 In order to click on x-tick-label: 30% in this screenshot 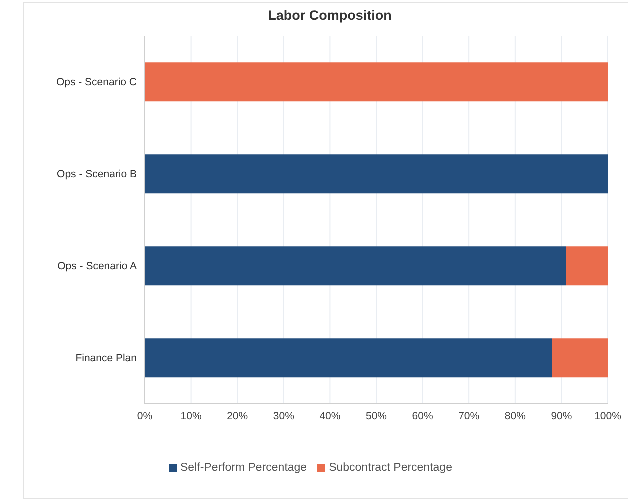, I will do `click(283, 416)`.